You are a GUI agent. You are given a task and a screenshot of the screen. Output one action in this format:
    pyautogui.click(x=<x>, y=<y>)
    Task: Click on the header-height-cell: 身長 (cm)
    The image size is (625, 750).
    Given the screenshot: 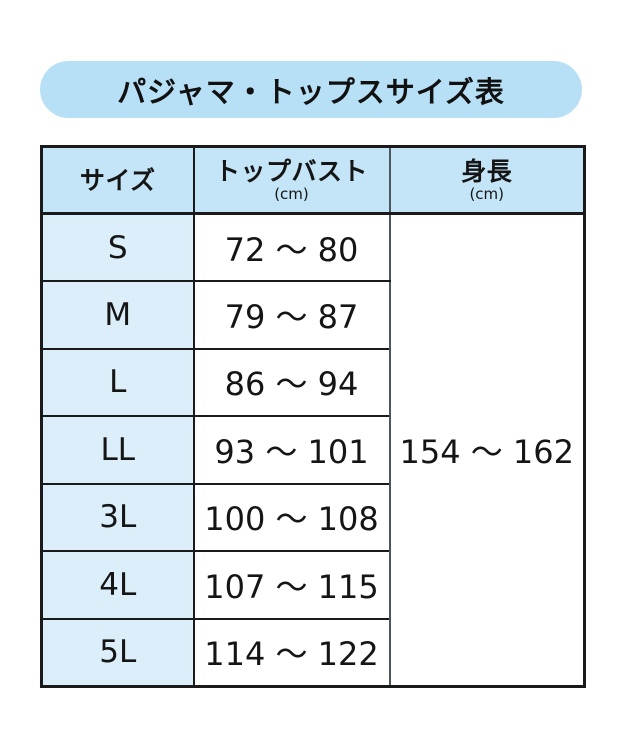 What is the action you would take?
    pyautogui.click(x=487, y=180)
    